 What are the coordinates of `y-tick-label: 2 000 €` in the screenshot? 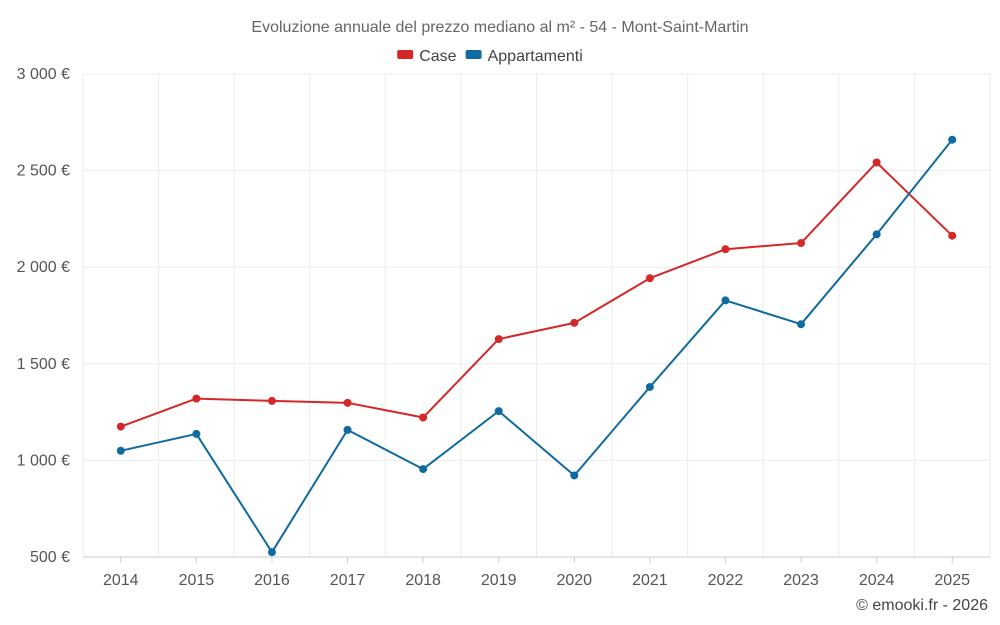 It's located at (43, 267).